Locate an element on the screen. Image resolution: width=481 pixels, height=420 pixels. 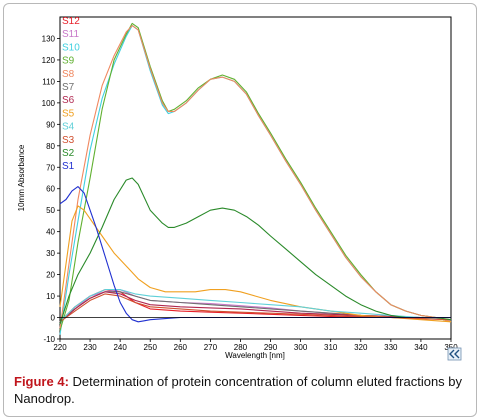
legend-entry-s5: S5 is located at coordinates (68, 113).